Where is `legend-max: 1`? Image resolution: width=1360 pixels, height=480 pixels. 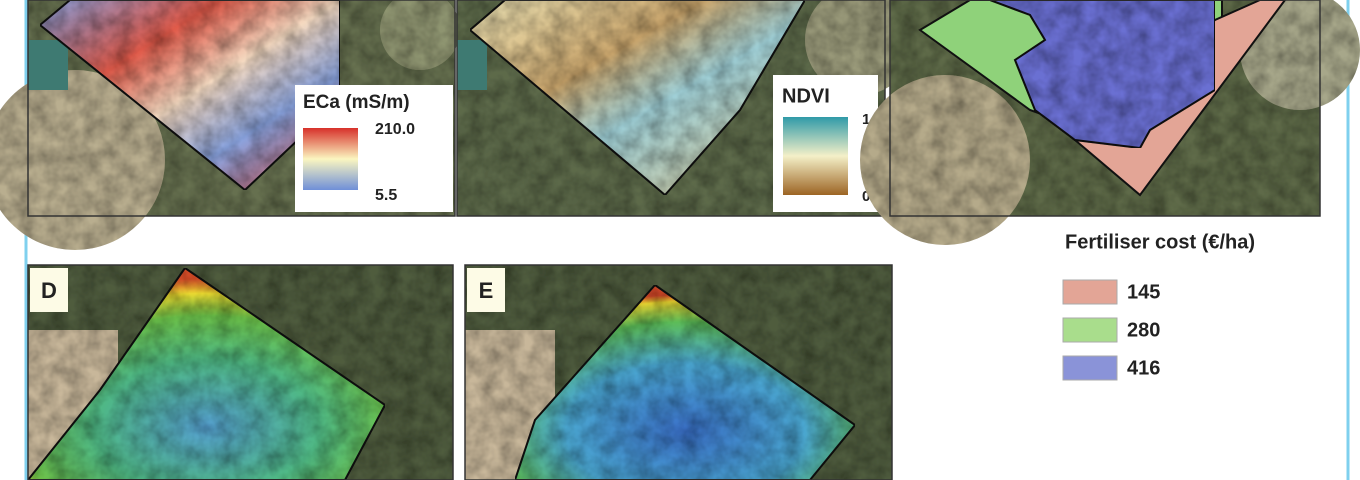 legend-max: 1 is located at coordinates (866, 119).